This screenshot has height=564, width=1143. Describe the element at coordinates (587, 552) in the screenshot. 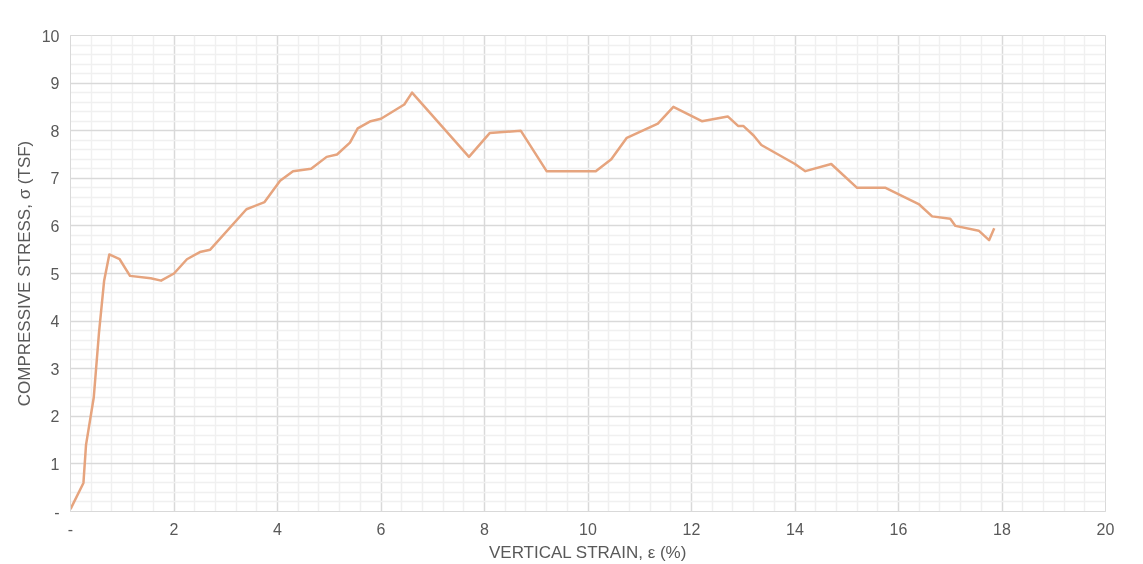

I see `x-axis-title: VERTICAL STRAIN, ε (%)` at that location.